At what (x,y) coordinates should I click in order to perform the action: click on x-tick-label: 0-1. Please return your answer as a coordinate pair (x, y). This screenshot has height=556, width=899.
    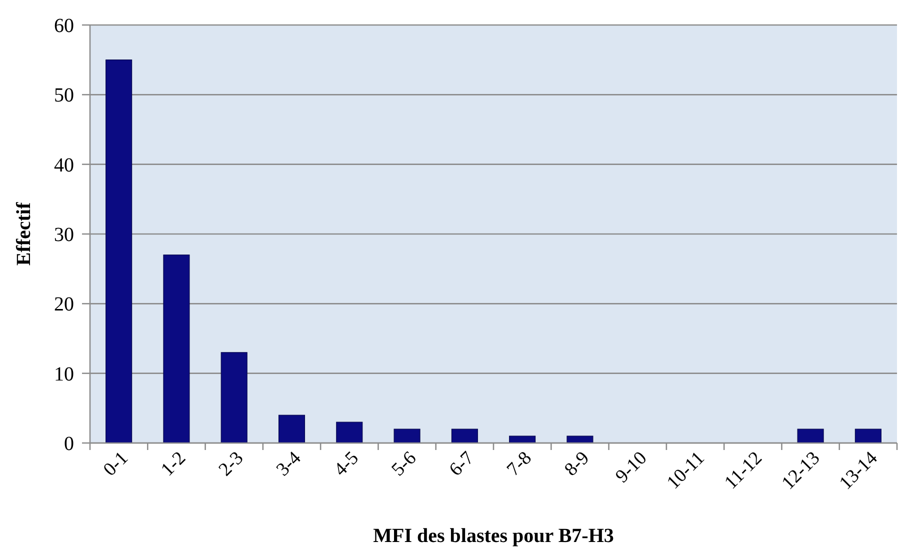
    Looking at the image, I should click on (116, 464).